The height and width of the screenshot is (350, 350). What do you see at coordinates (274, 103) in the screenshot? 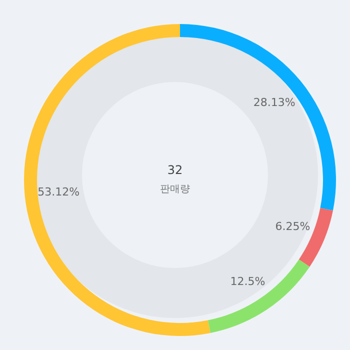
I see `data-label: 28.13%` at bounding box center [274, 103].